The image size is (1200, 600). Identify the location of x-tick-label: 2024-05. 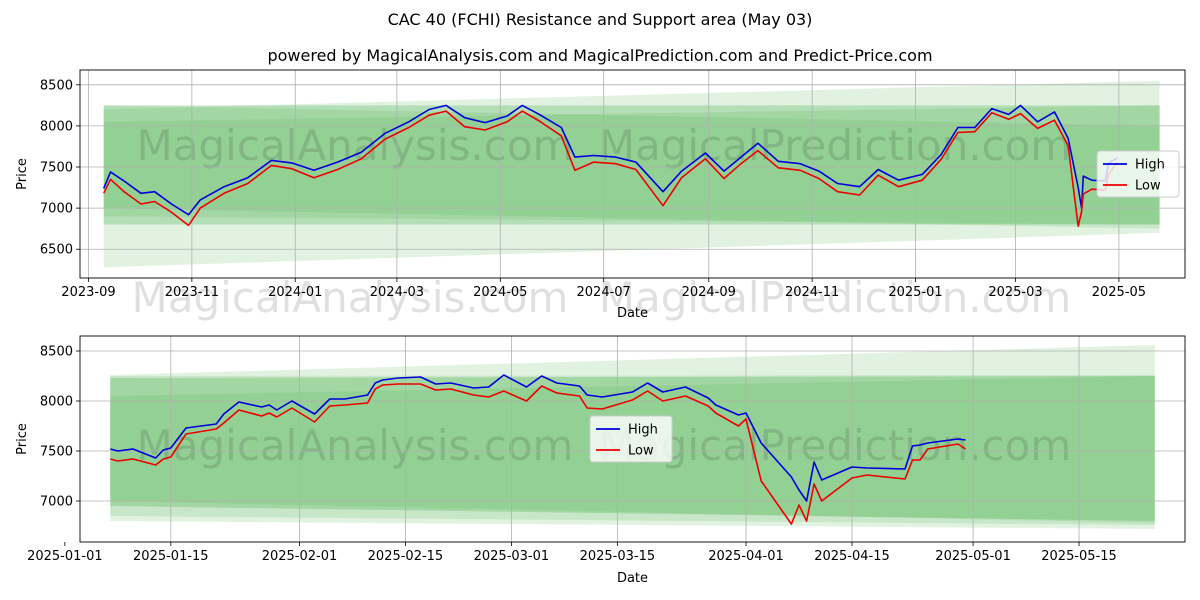
(500, 292).